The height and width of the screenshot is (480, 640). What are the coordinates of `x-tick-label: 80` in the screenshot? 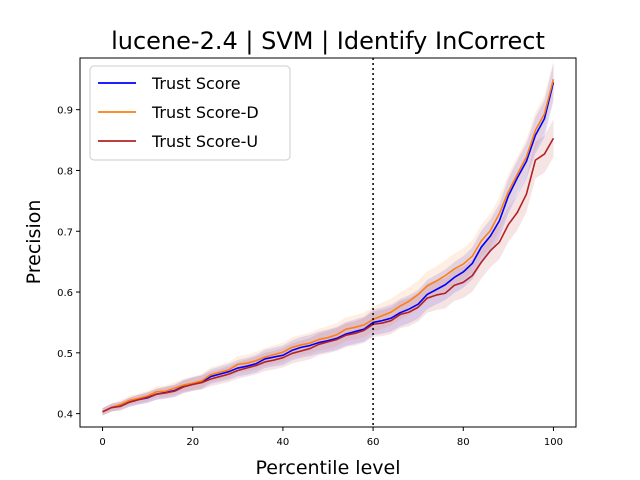 It's located at (463, 442).